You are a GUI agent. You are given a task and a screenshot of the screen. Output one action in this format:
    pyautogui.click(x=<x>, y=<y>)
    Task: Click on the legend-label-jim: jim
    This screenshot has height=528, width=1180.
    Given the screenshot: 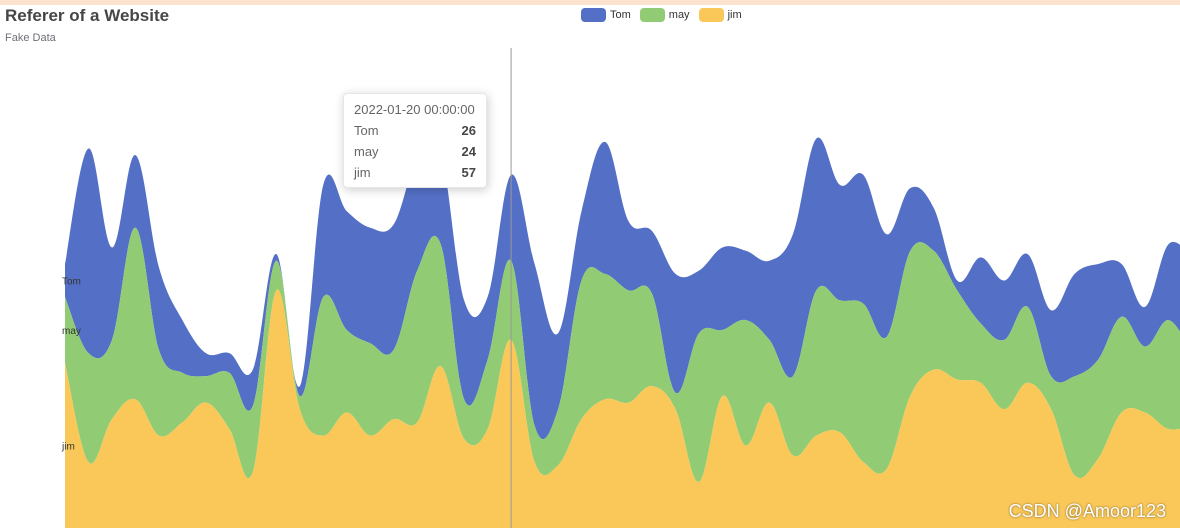 What is the action you would take?
    pyautogui.click(x=734, y=15)
    